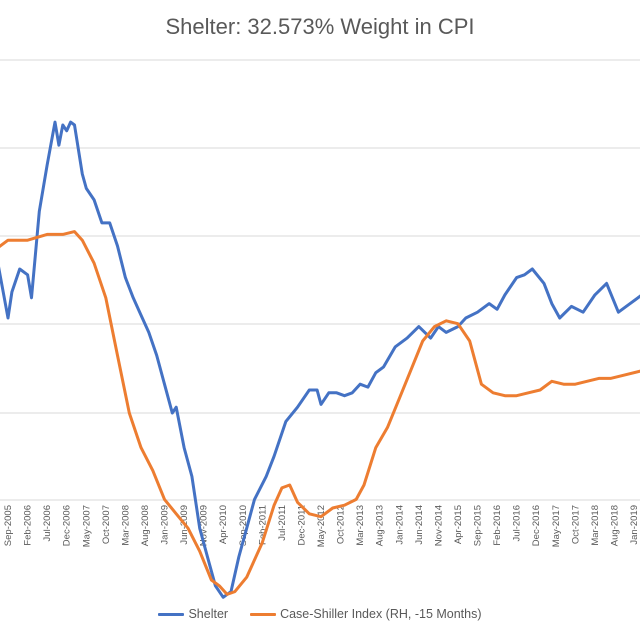 The image size is (640, 640). What do you see at coordinates (28, 525) in the screenshot?
I see `x-tick-label: Feb-2006` at bounding box center [28, 525].